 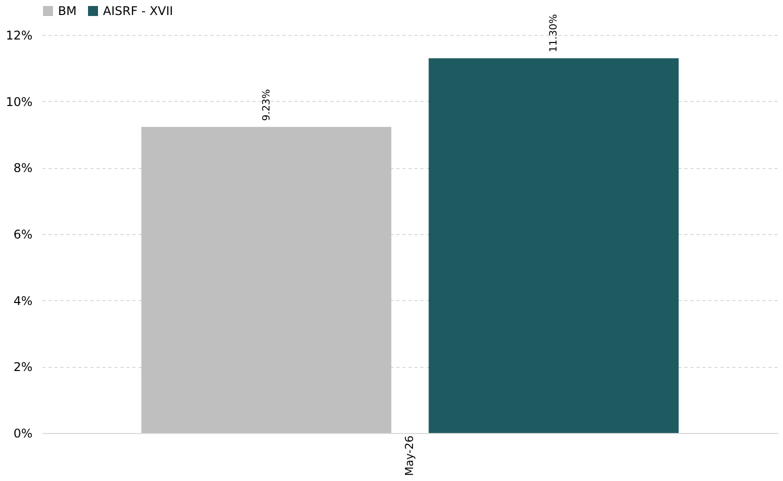 What do you see at coordinates (266, 105) in the screenshot?
I see `data-label: 9.23%` at bounding box center [266, 105].